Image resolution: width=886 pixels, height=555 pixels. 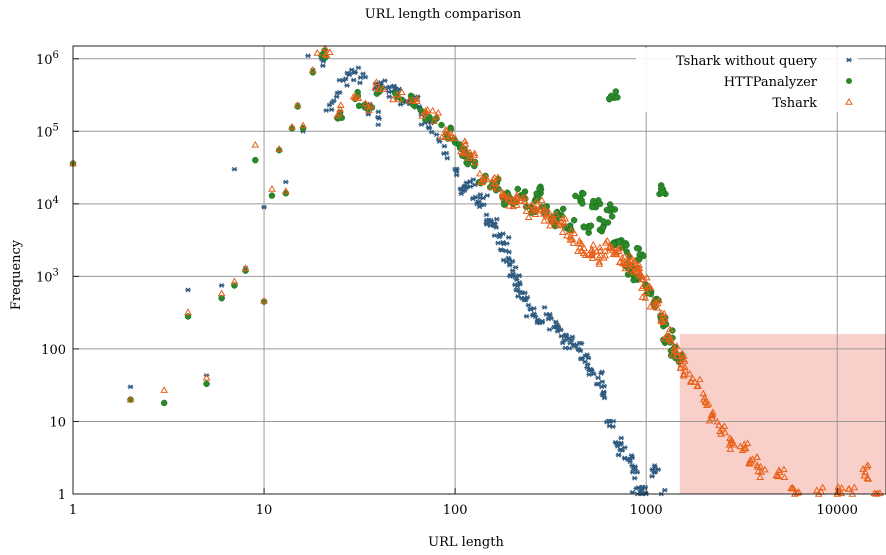 I want to click on x-tick-label: 1000, so click(x=646, y=510).